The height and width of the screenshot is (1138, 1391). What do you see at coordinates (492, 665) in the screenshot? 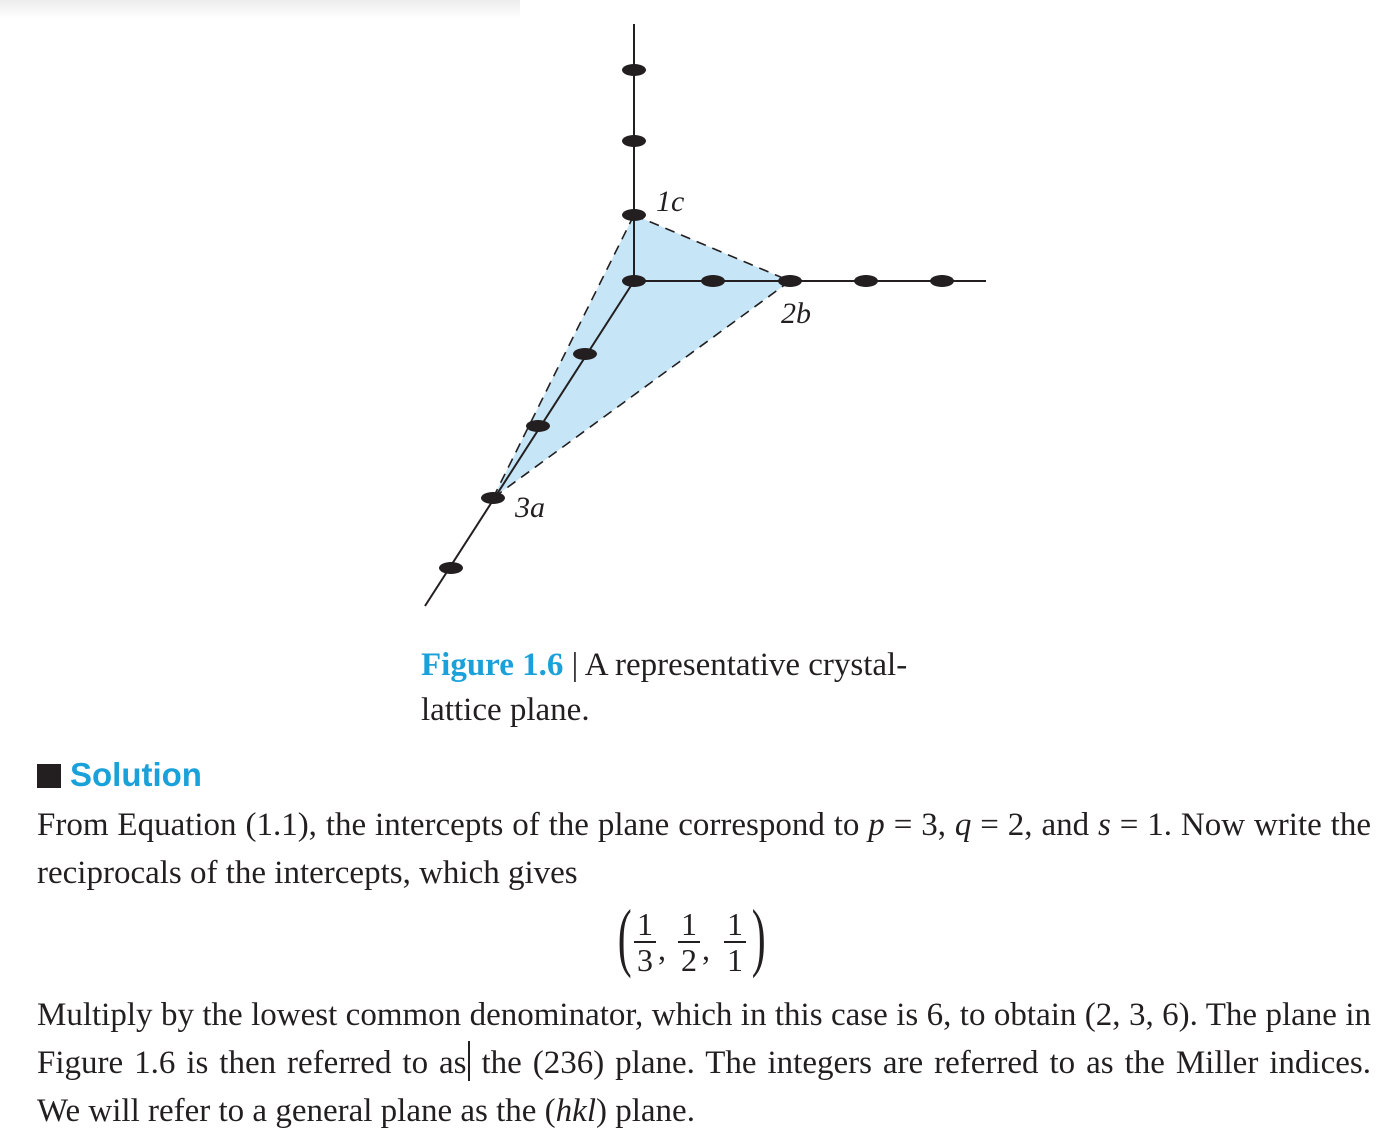
I see `figure-number: Figure 1.6` at bounding box center [492, 665].